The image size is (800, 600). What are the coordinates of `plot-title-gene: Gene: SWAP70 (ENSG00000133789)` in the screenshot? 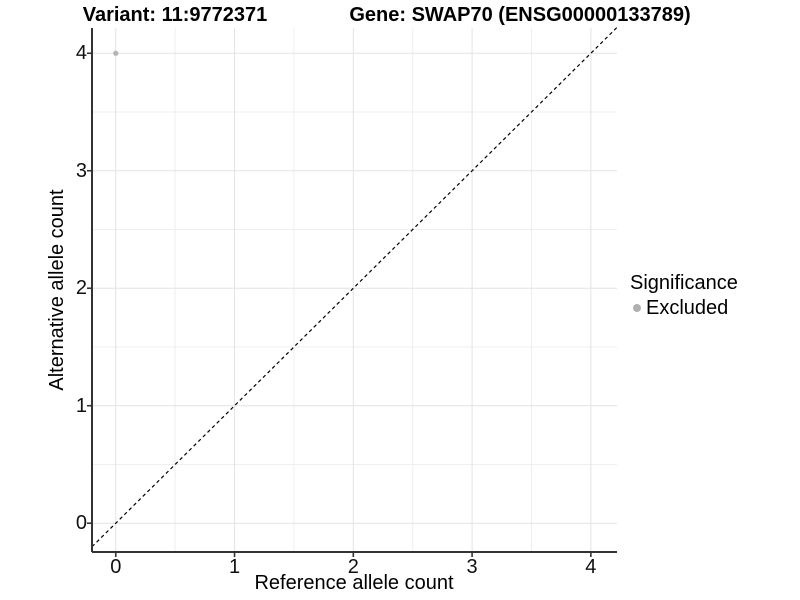 It's located at (520, 15).